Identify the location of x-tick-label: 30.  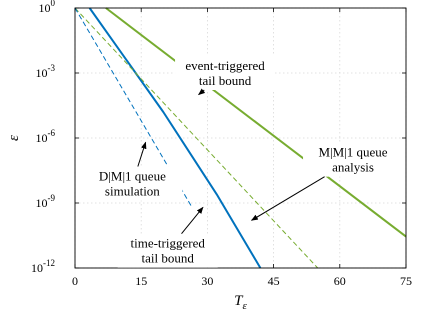
(207, 281).